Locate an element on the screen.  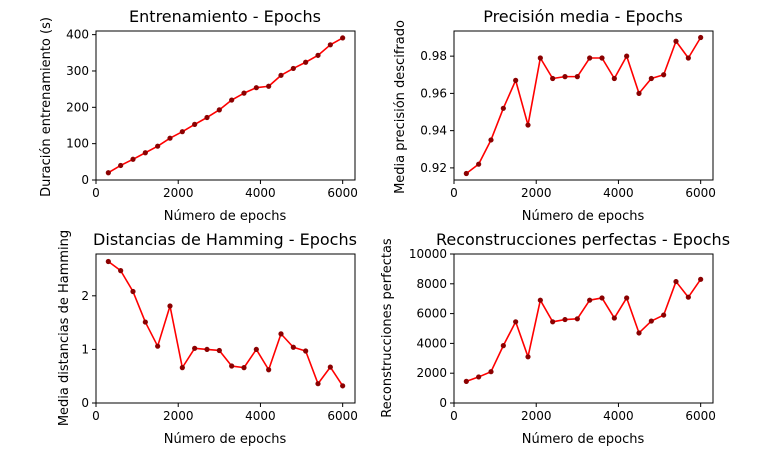
y-tick-label: 0.94 is located at coordinates (433, 131).